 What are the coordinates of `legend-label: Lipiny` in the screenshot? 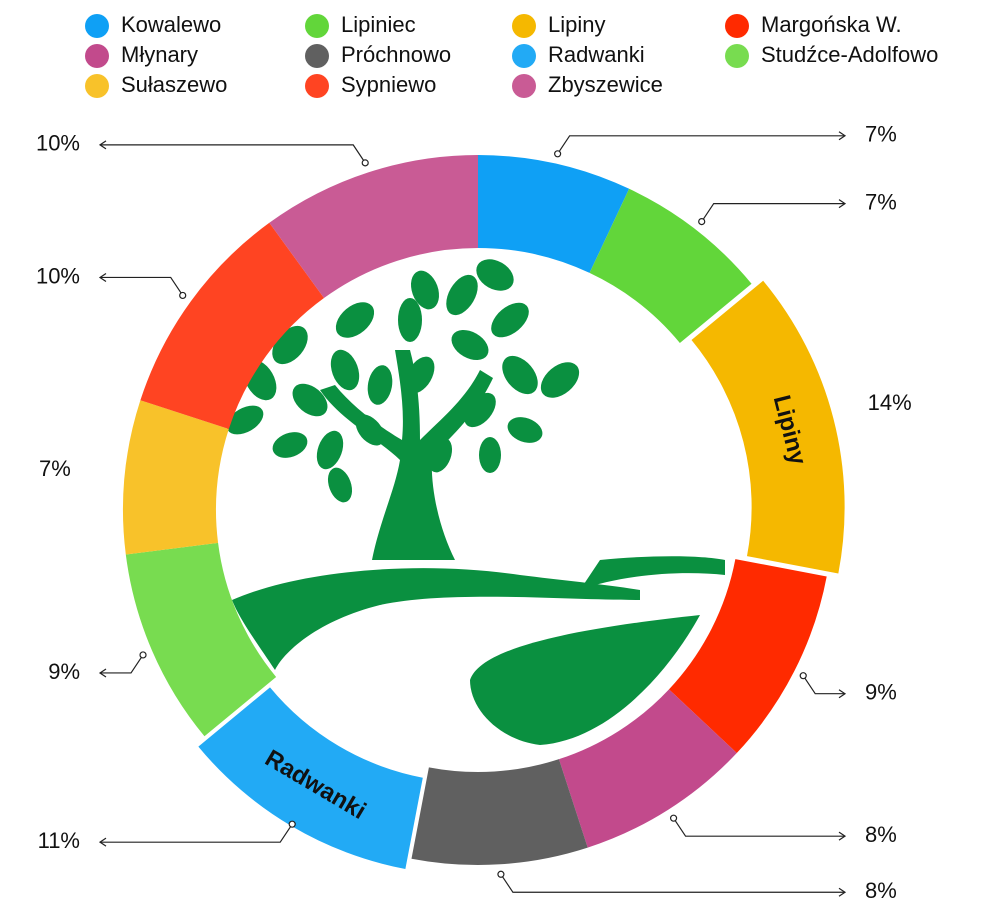 It's located at (576, 24).